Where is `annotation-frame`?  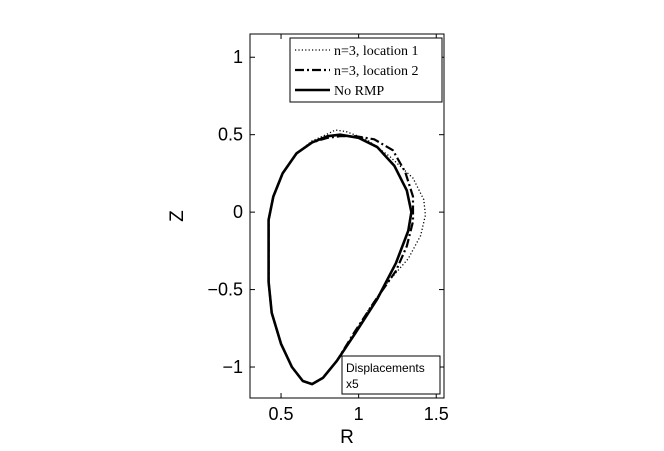 annotation-frame is located at coordinates (391, 375).